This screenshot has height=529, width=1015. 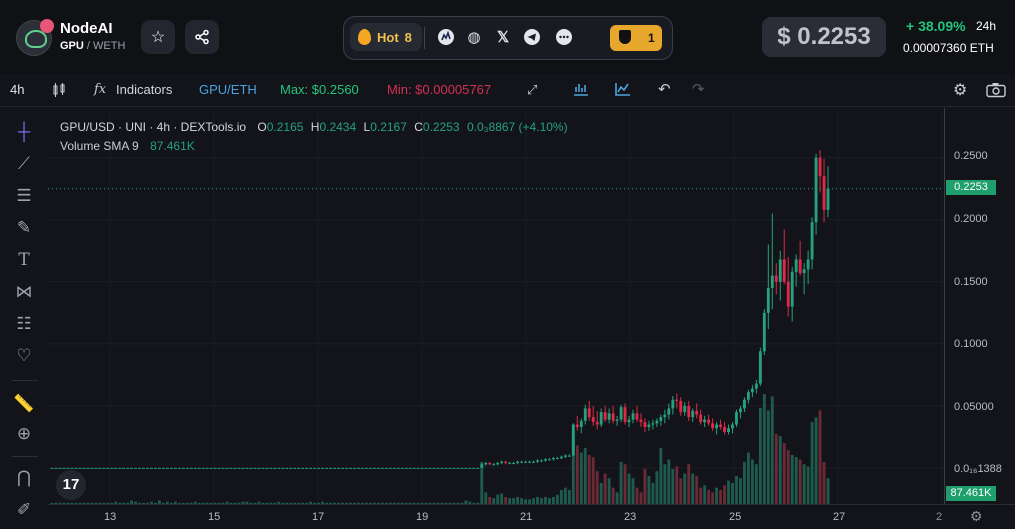 What do you see at coordinates (581, 90) in the screenshot?
I see `bar-chart-icon` at bounding box center [581, 90].